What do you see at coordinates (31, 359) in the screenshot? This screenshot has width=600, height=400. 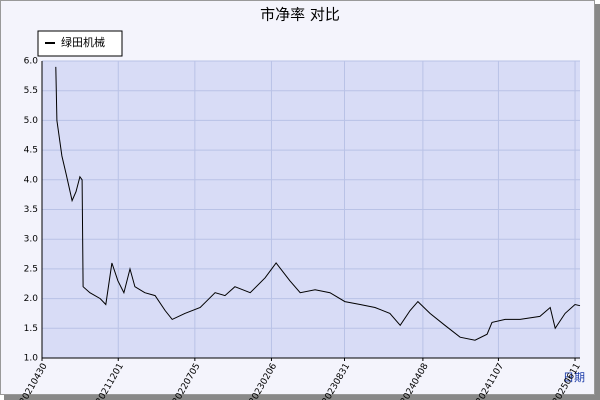 I see `y-tick-label: 1.0` at bounding box center [31, 359].